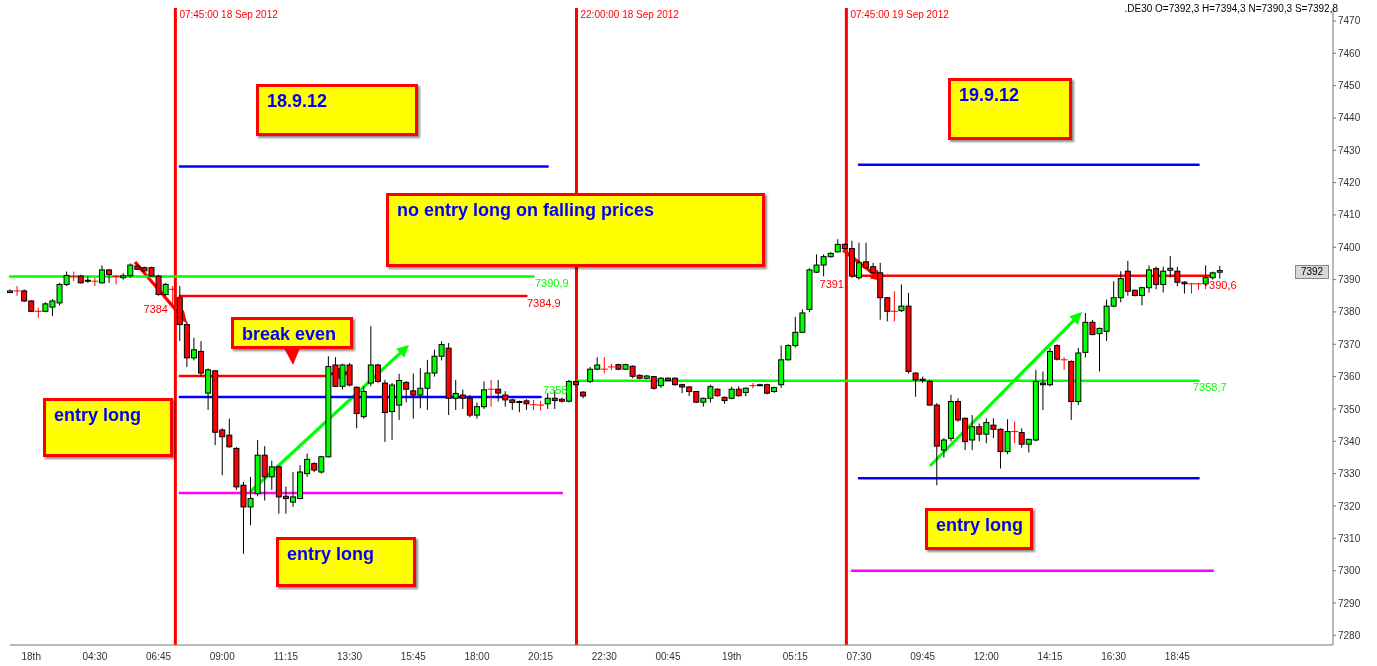  What do you see at coordinates (159, 657) in the screenshot?
I see `x-tick-label: 06:45` at bounding box center [159, 657].